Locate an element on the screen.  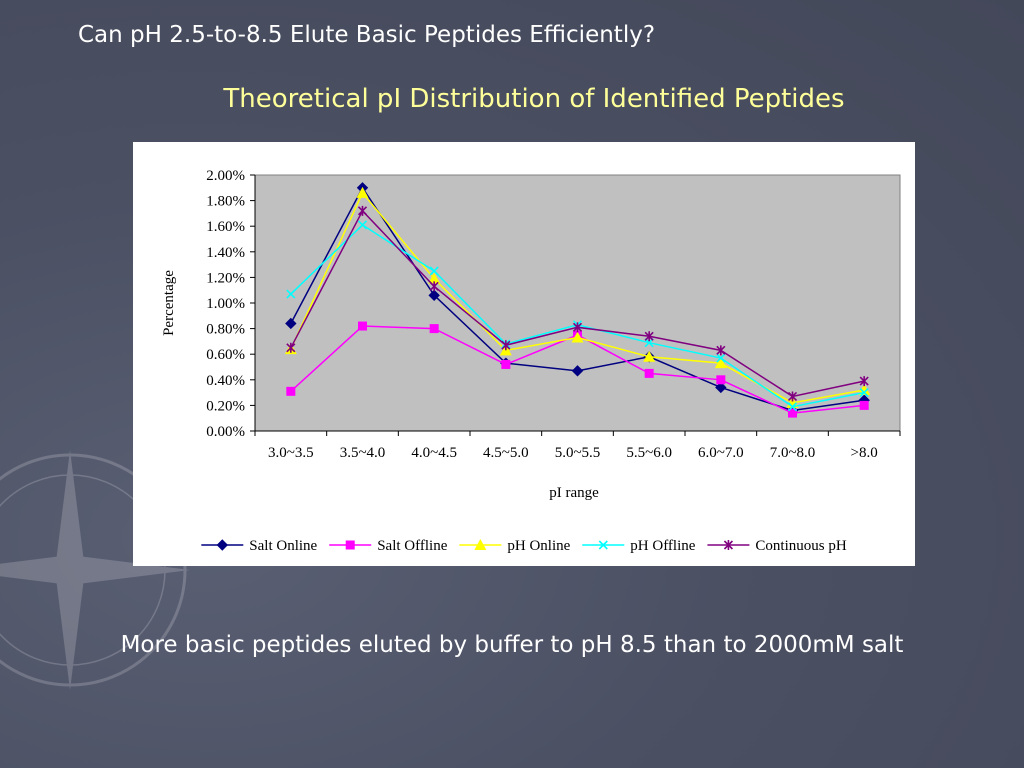
legend-item-ph-online: pH Online is located at coordinates (515, 546).